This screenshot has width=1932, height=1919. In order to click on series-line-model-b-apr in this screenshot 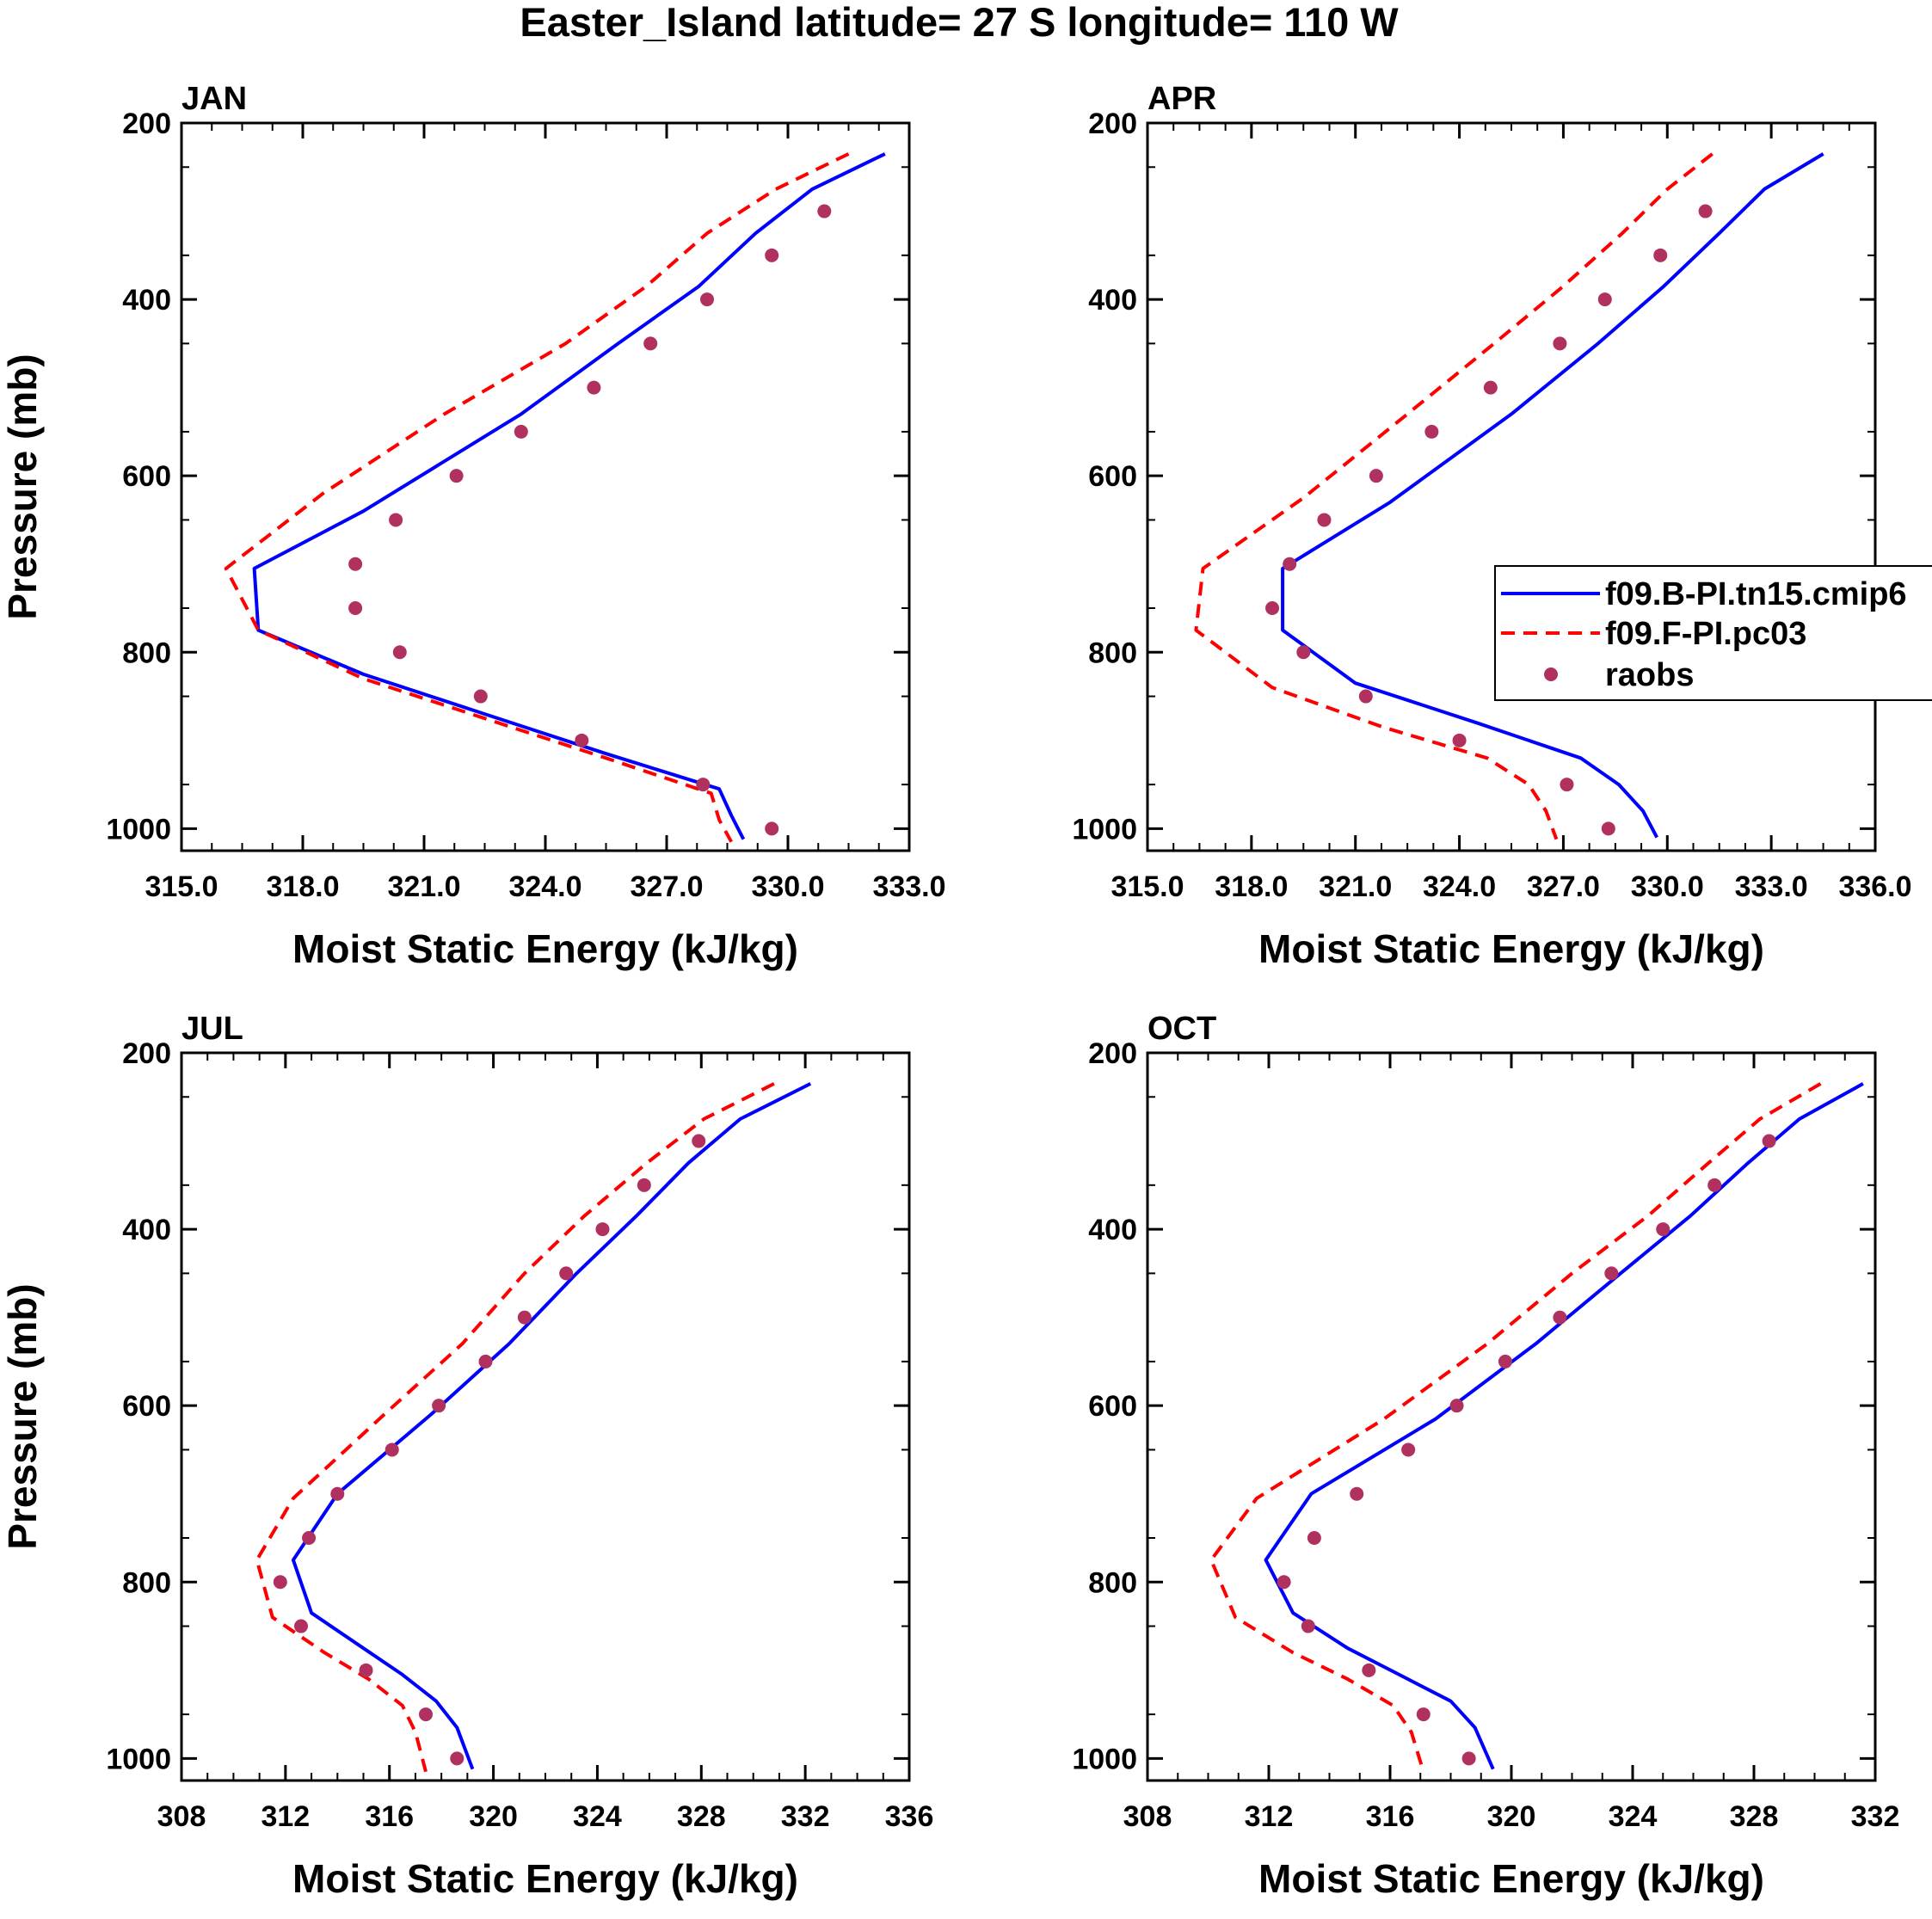, I will do `click(1553, 495)`.